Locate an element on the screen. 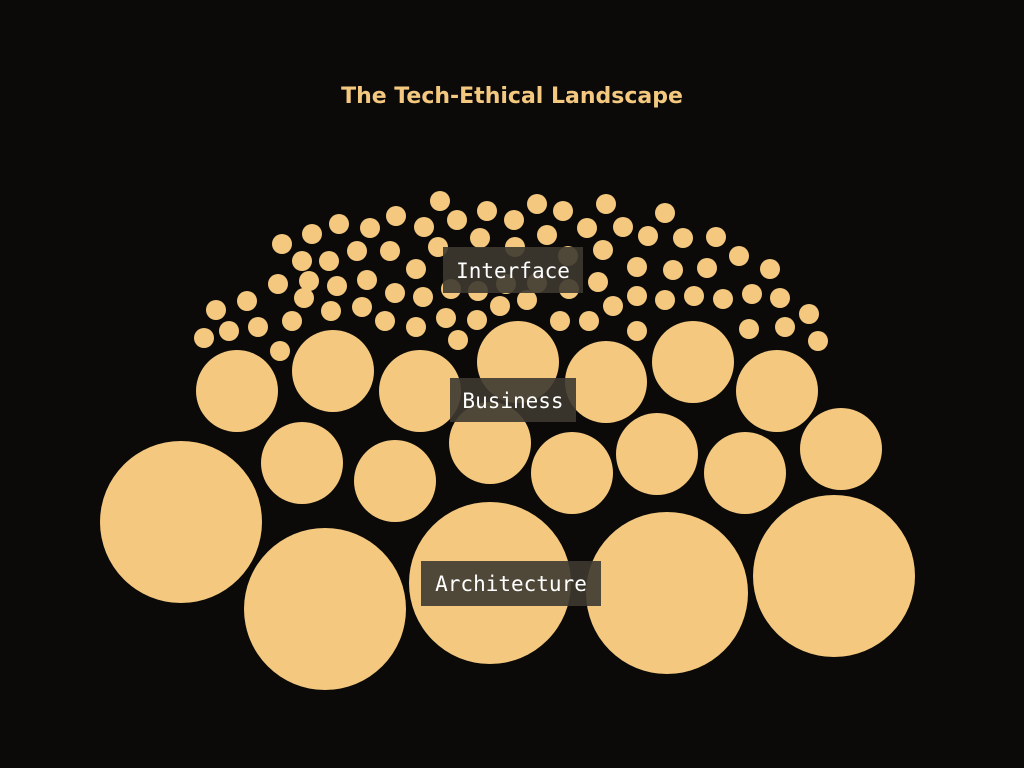  layer-label-interface: Interface is located at coordinates (513, 270).